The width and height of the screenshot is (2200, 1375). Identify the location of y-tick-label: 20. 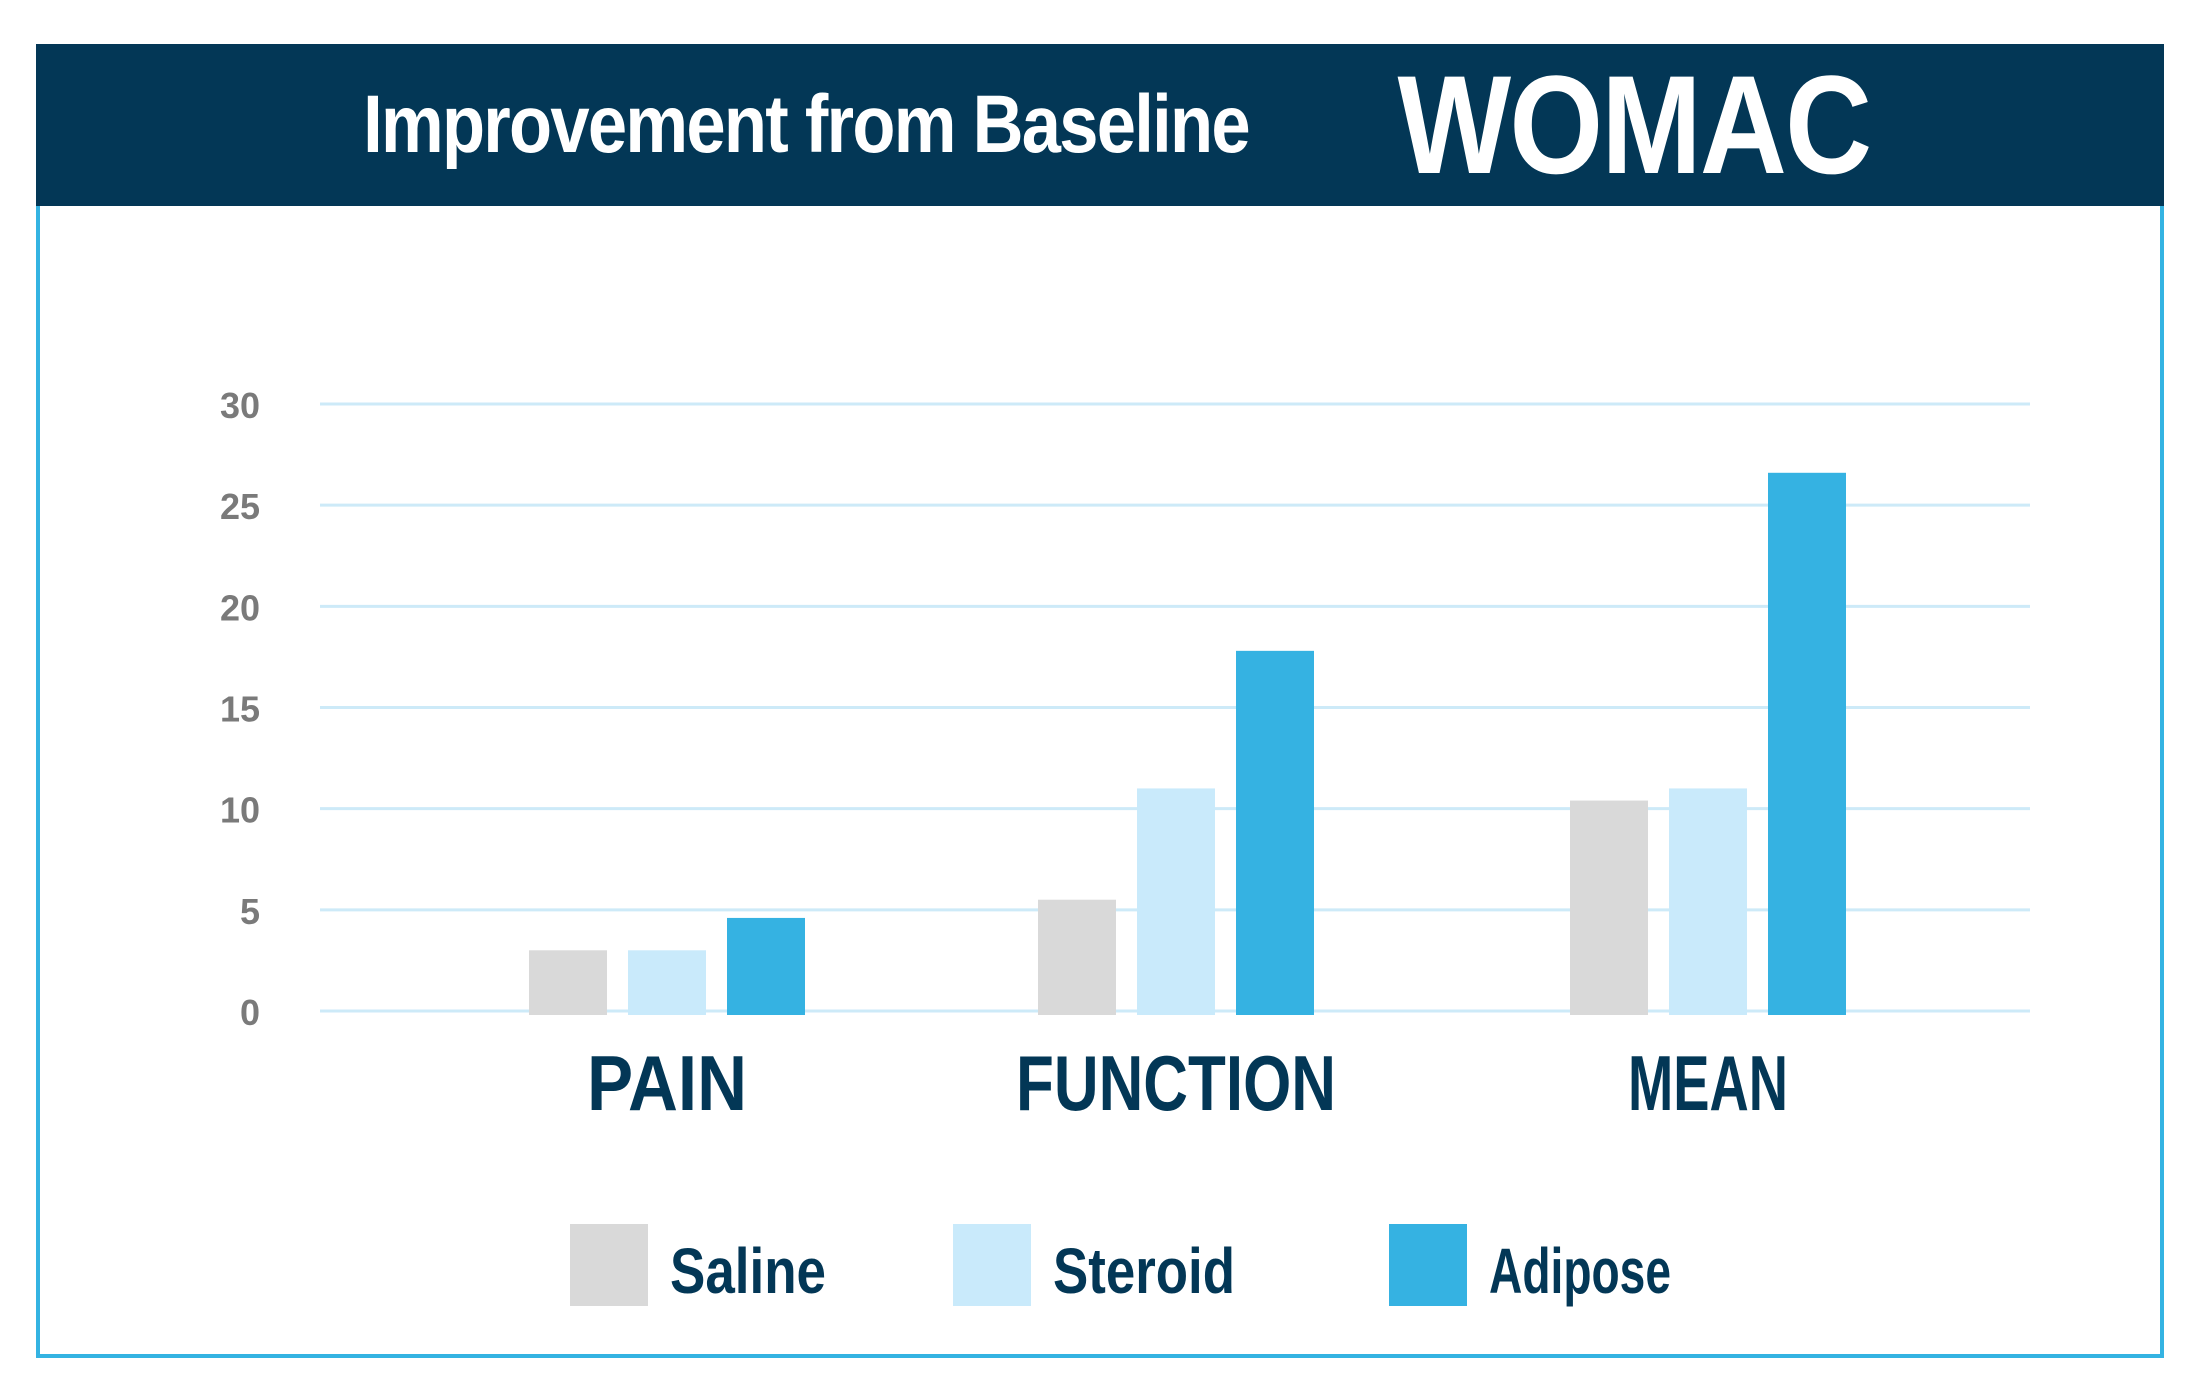
(240, 607).